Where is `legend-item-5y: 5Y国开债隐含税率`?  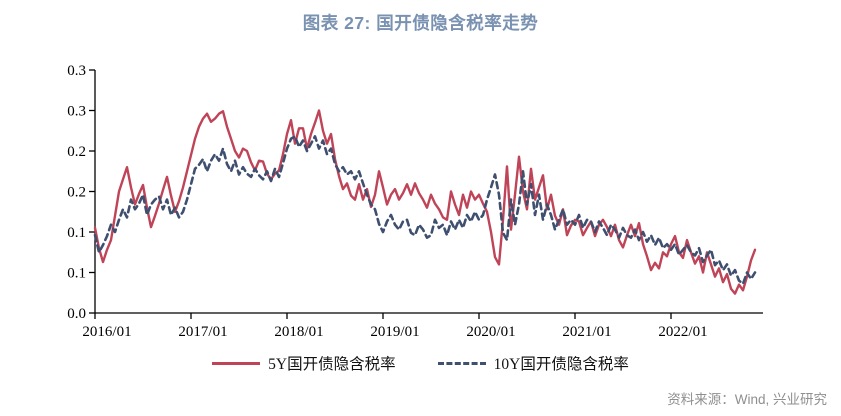 legend-item-5y: 5Y国开债隐含税率 is located at coordinates (304, 363).